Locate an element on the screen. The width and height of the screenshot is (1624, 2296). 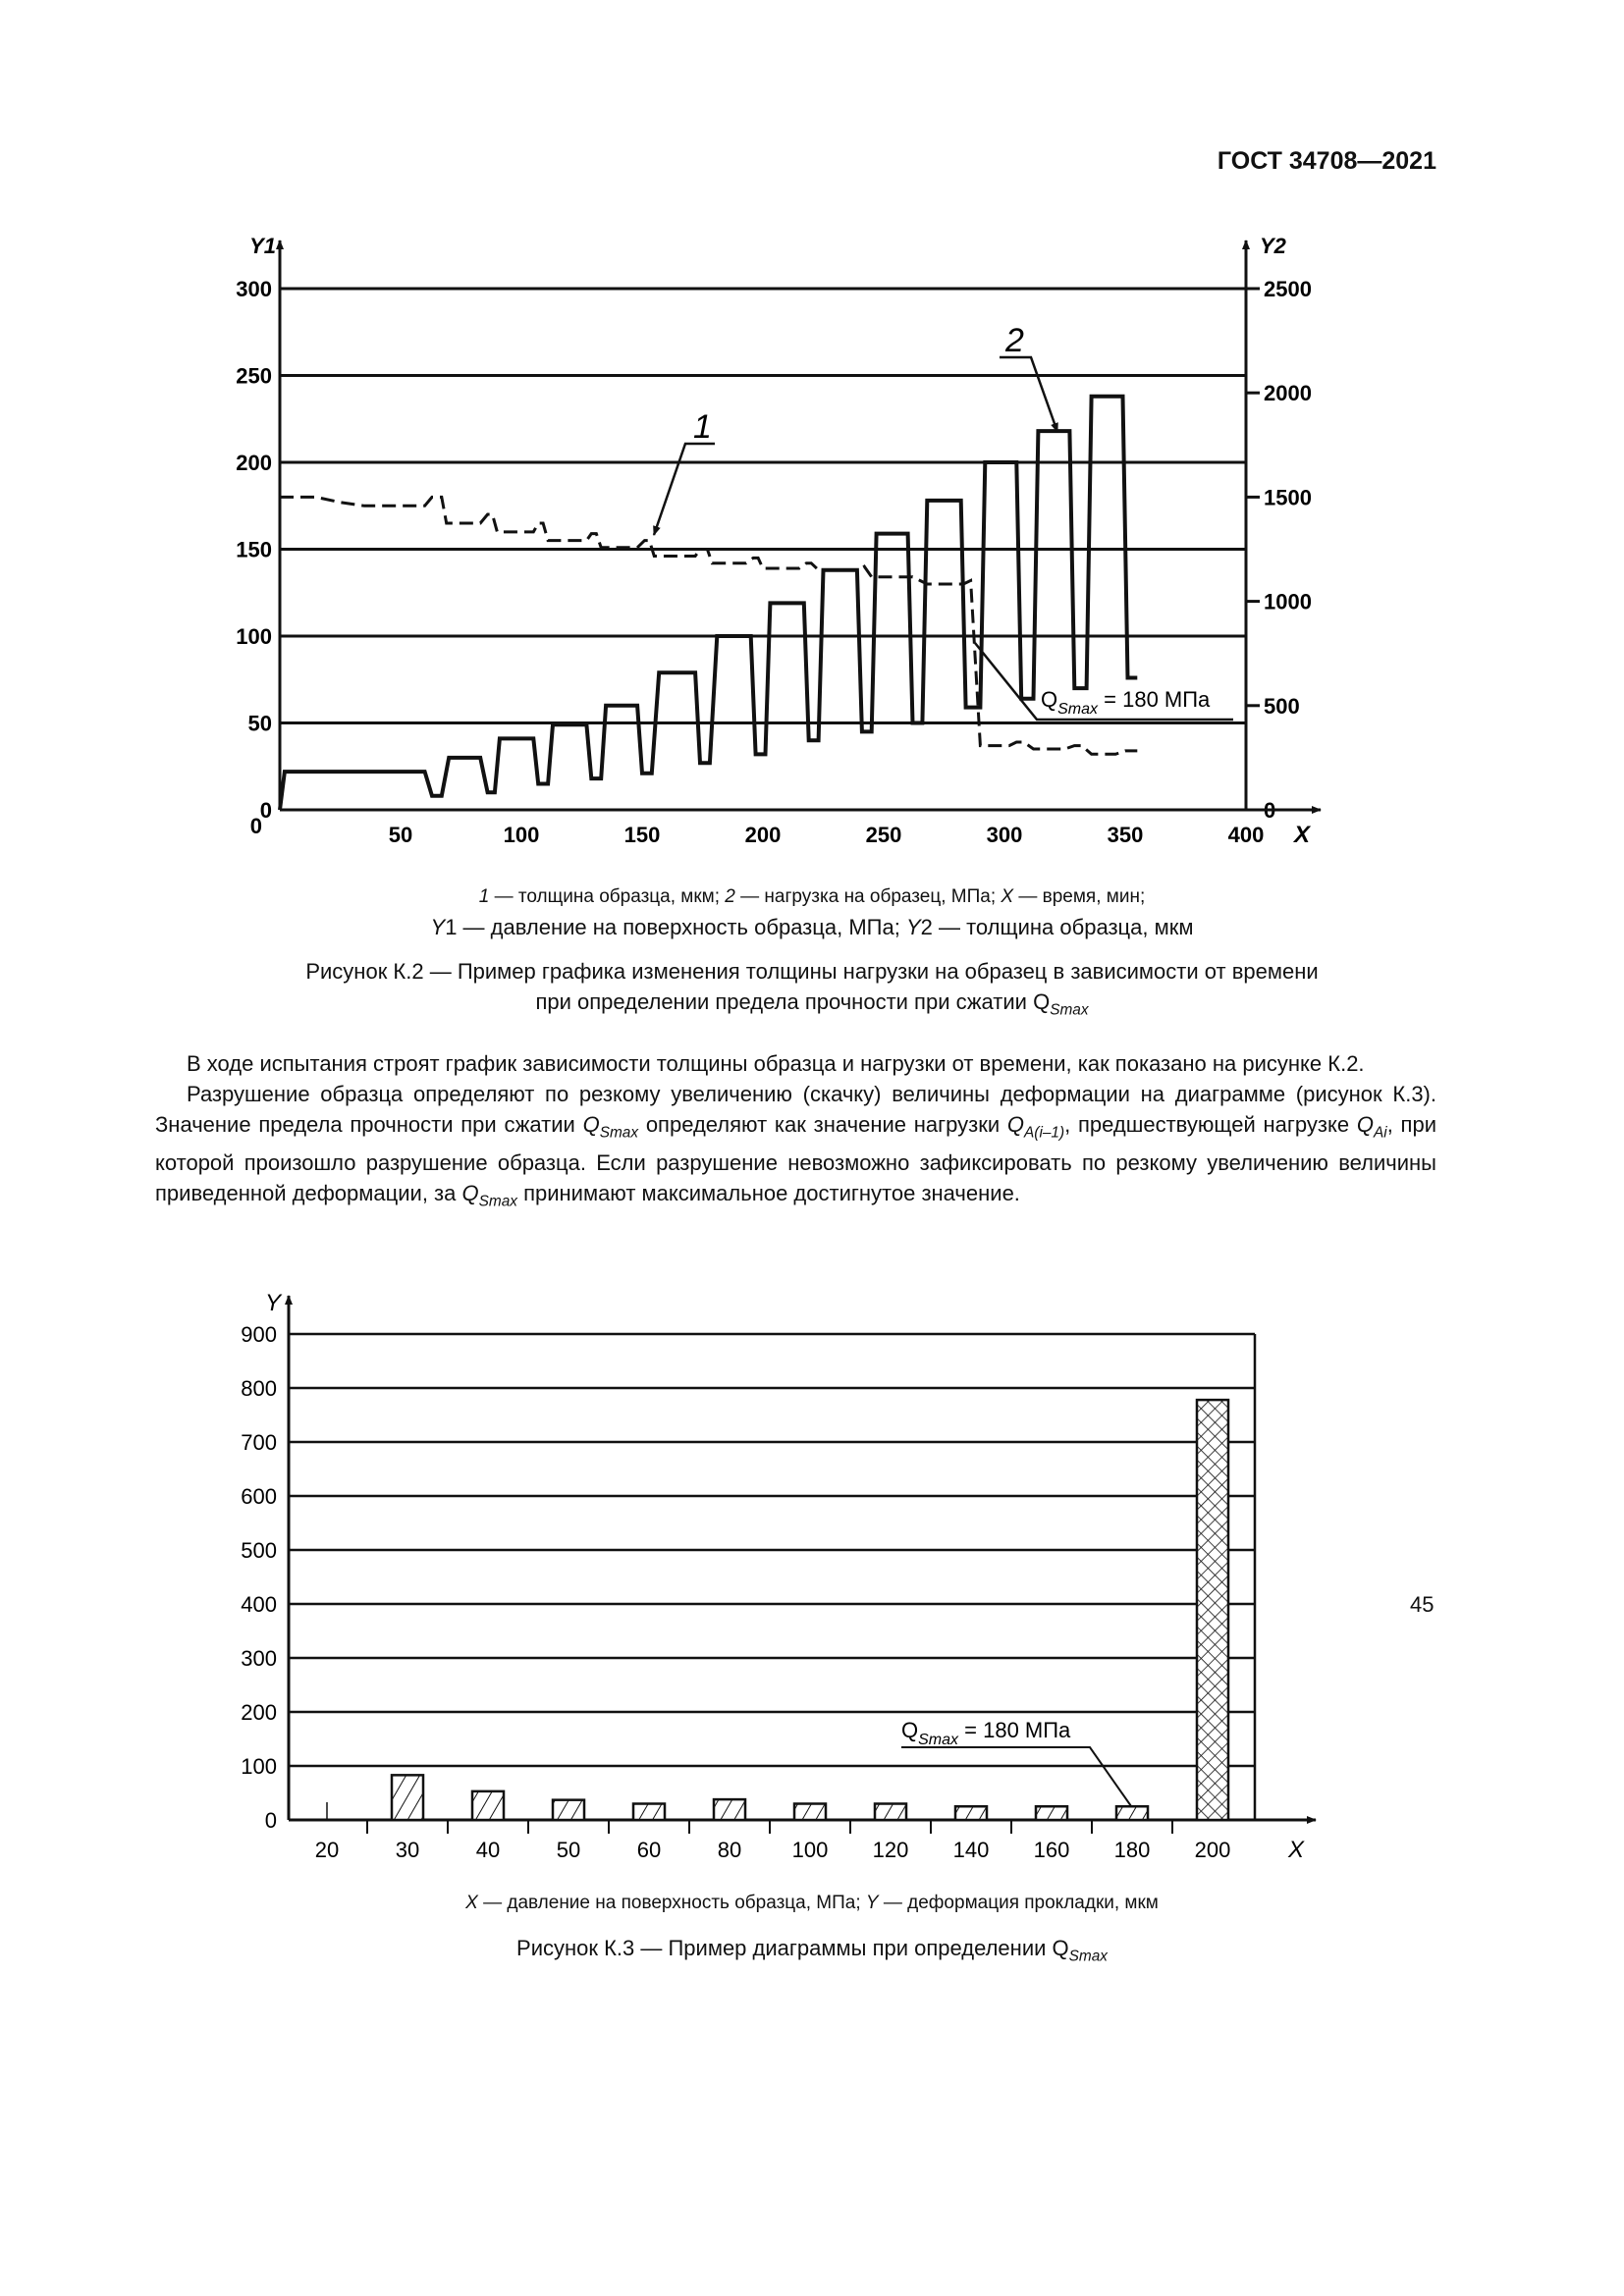
y1-tick-label: 300 is located at coordinates (254, 289).